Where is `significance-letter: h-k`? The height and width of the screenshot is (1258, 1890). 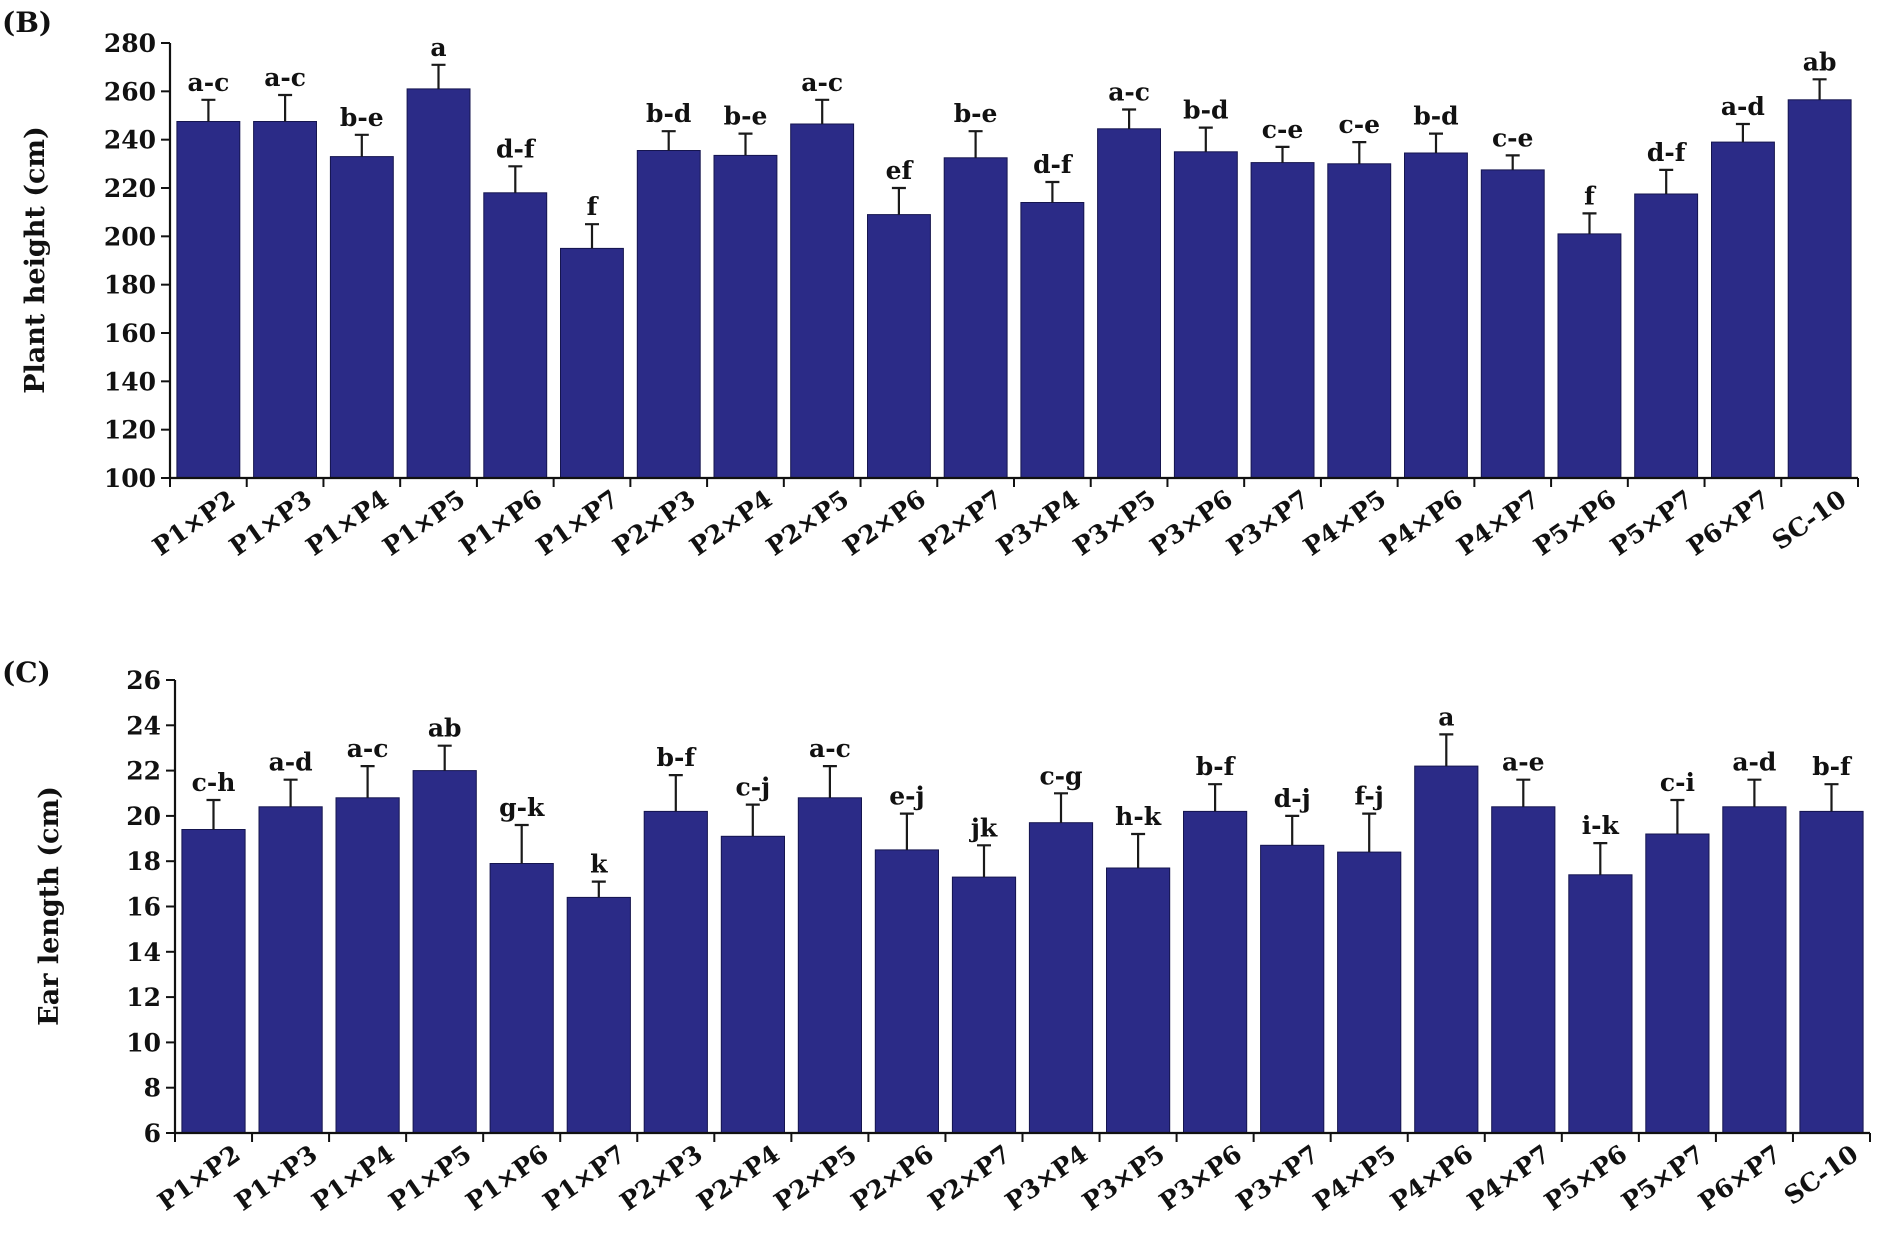
significance-letter: h-k is located at coordinates (1138, 816).